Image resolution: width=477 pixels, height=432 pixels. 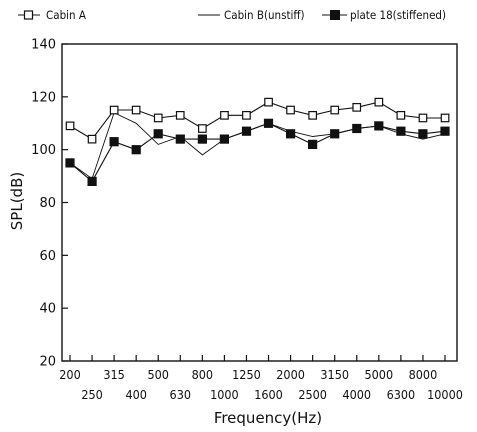 What do you see at coordinates (268, 418) in the screenshot?
I see `x-axis-title: Frequency(Hz)` at bounding box center [268, 418].